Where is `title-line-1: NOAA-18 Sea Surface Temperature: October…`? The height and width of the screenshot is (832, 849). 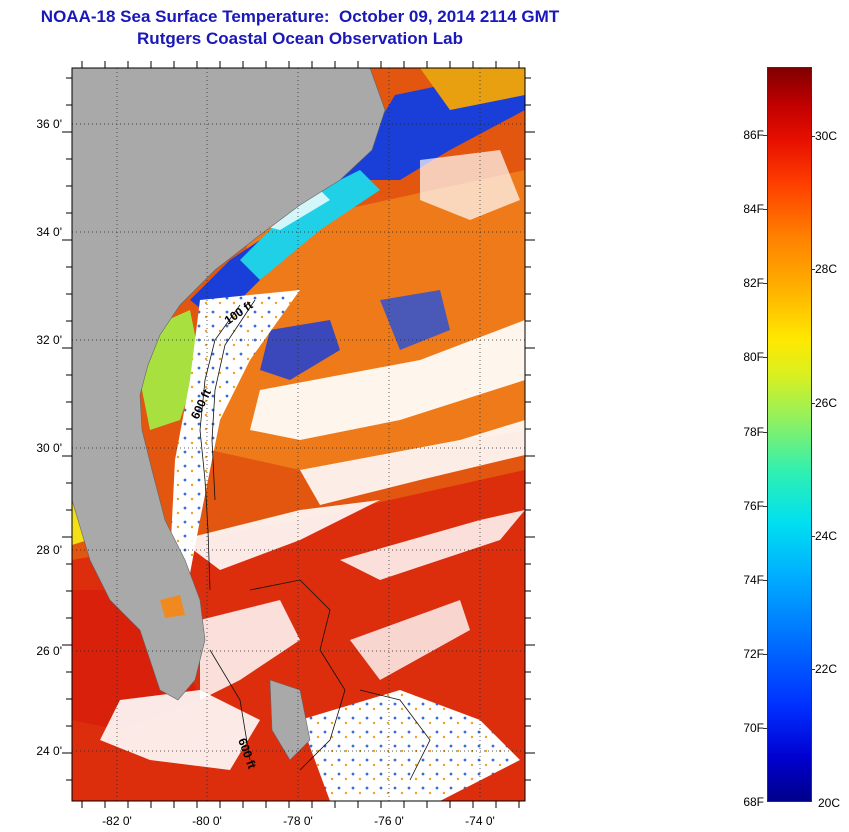 title-line-1: NOAA-18 Sea Surface Temperature: October… is located at coordinates (300, 16).